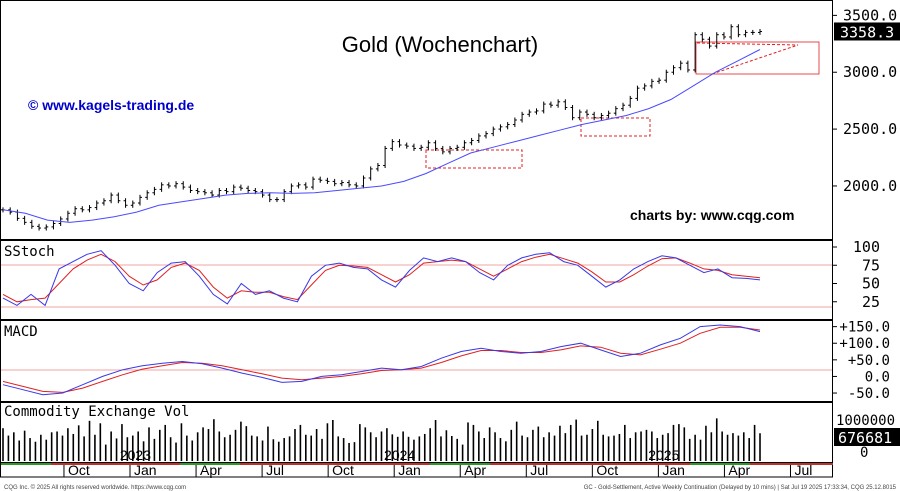 This screenshot has width=900, height=491. I want to click on last-volume-label: 676681, so click(865, 438).